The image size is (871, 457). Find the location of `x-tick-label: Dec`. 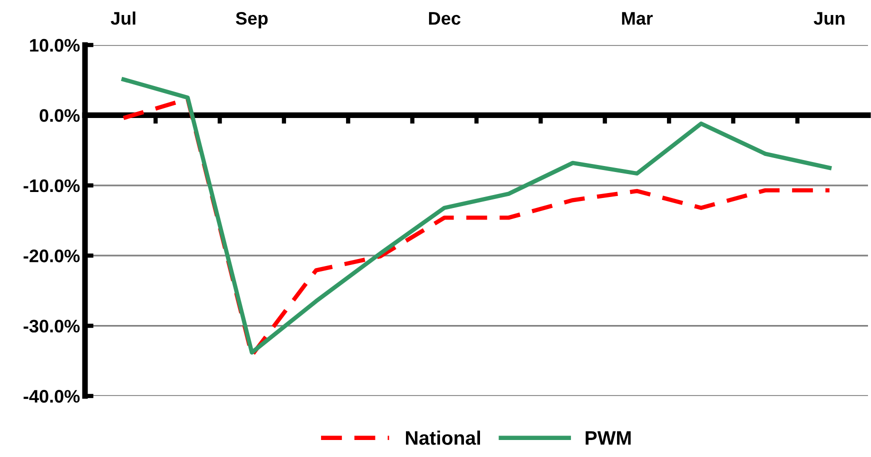

x-tick-label: Dec is located at coordinates (444, 18).